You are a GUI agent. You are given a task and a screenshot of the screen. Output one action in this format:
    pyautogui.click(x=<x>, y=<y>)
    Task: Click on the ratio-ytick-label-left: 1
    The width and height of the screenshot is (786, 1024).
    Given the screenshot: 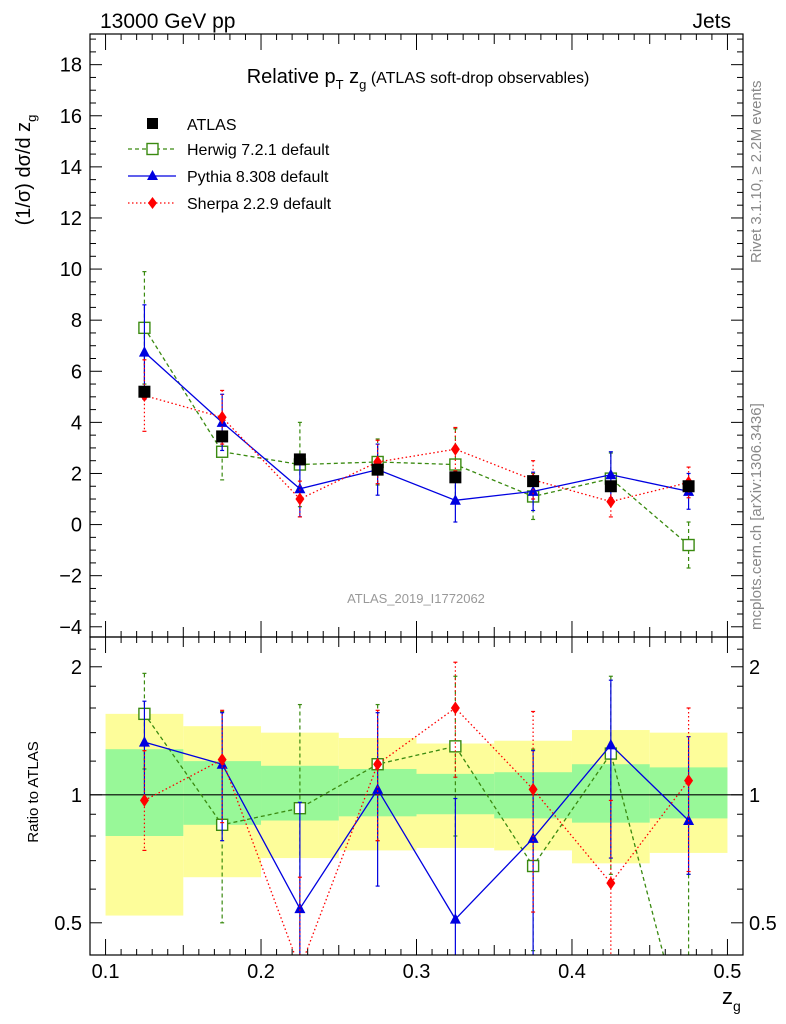 What is the action you would take?
    pyautogui.click(x=76, y=796)
    